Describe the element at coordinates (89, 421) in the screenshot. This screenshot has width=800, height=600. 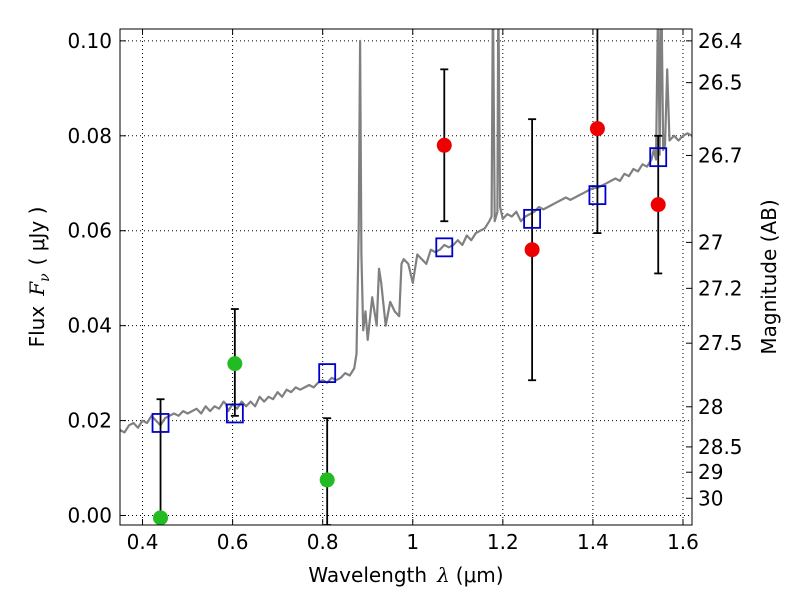
I see `y-tick-label: 0.02` at that location.